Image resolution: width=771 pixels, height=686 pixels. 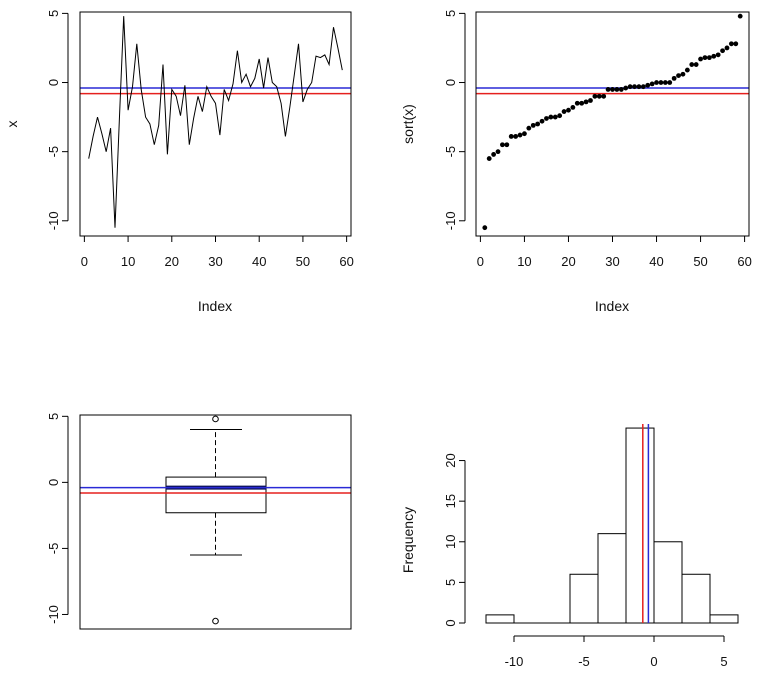 I want to click on histogram-axes: 0 5 10 15 20 -10 -5 0 5, so click(x=585, y=561).